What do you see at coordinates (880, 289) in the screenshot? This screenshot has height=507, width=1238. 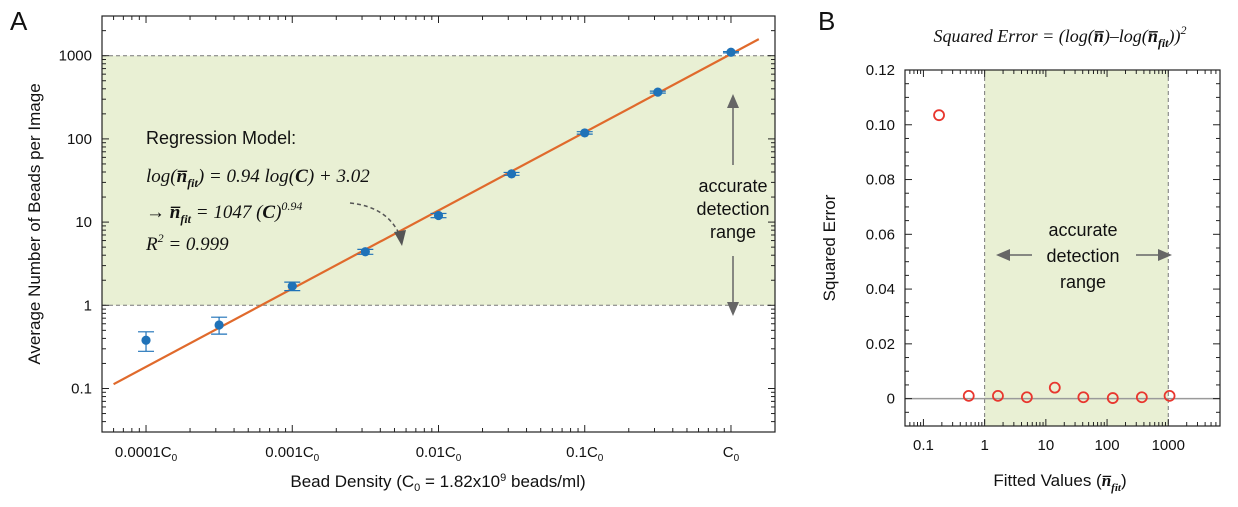 I see `y-tick-label-b: 0.04` at bounding box center [880, 289].